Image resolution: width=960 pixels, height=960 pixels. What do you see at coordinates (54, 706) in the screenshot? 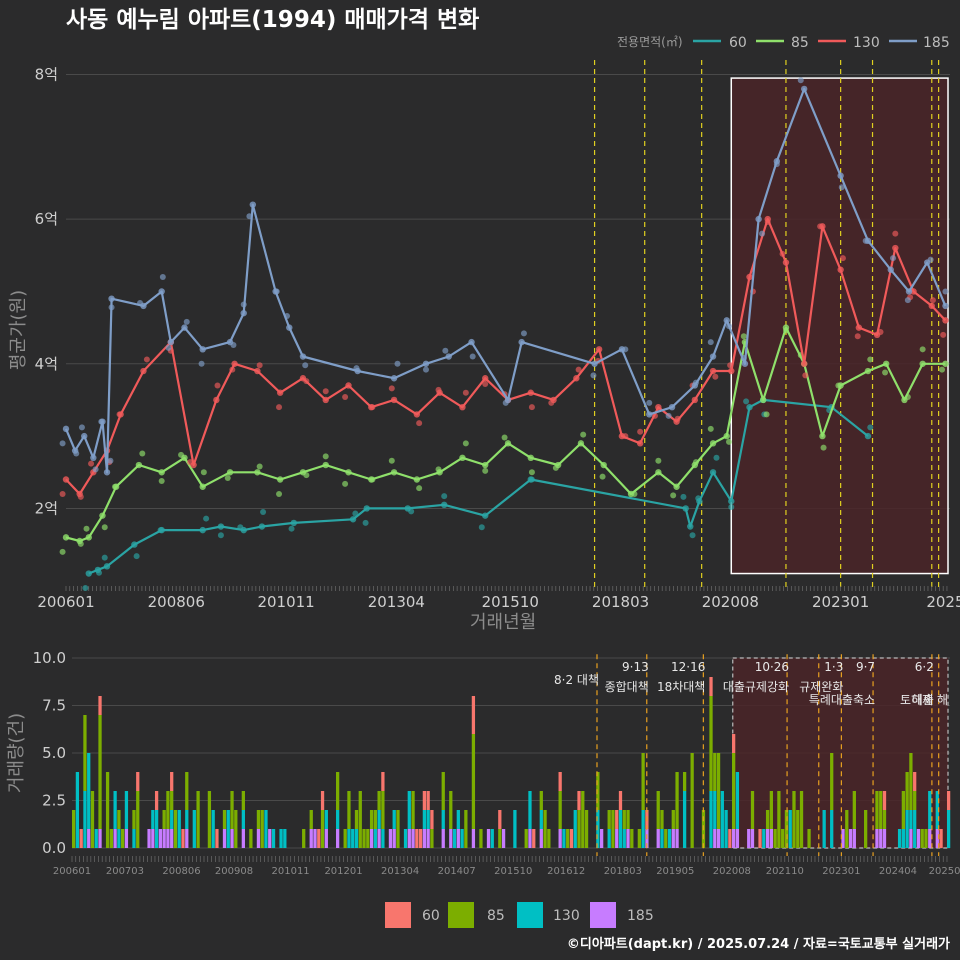
I see `bottom-y-tick-label: 7.5` at bounding box center [54, 706].